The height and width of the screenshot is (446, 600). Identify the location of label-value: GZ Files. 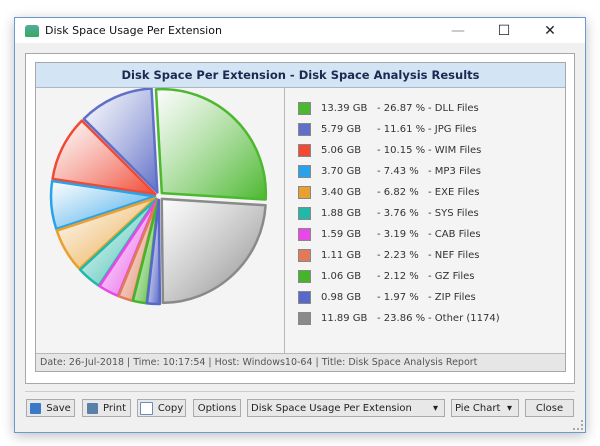
(454, 276).